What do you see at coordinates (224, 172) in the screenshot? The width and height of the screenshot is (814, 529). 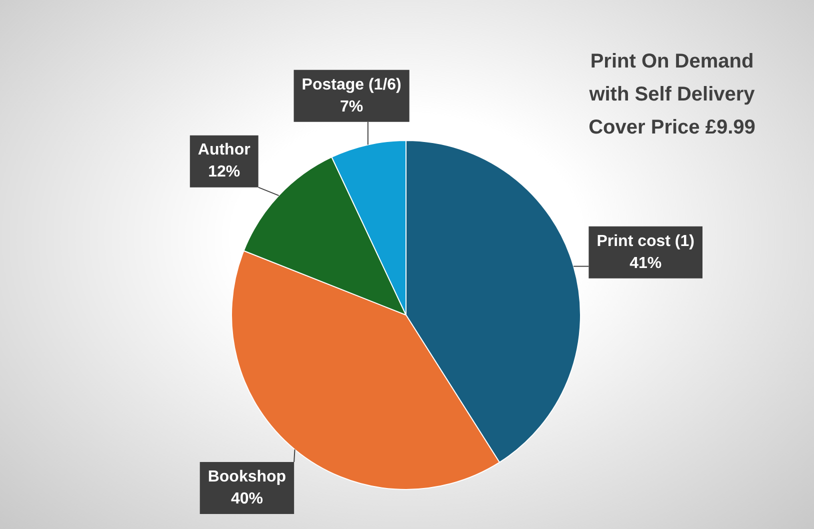 I see `data-label: 12%` at bounding box center [224, 172].